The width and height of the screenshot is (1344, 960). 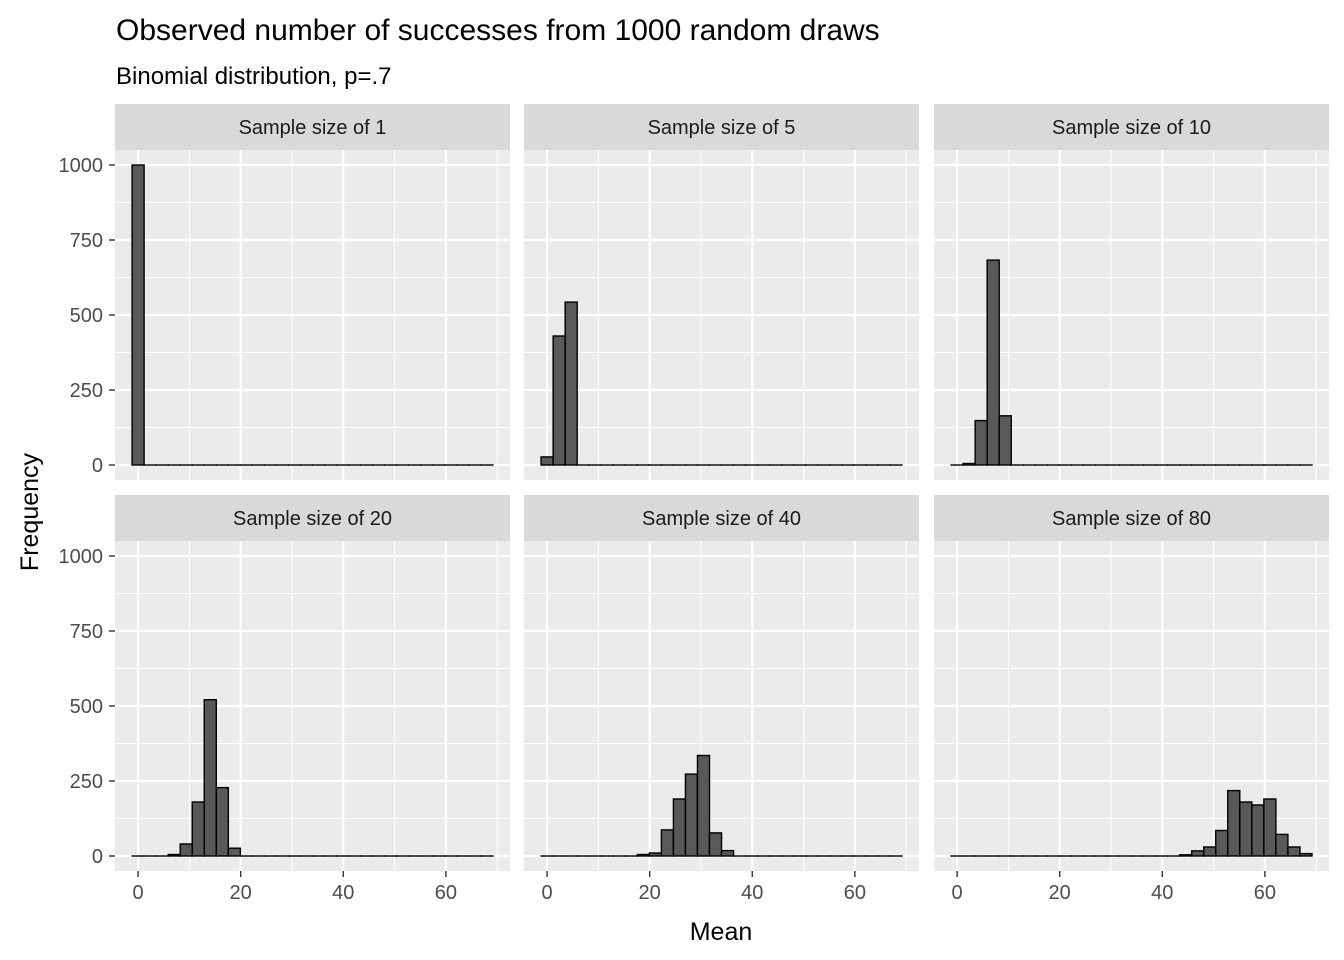 I want to click on facet-strip-label: Sample size of 1, so click(x=313, y=128).